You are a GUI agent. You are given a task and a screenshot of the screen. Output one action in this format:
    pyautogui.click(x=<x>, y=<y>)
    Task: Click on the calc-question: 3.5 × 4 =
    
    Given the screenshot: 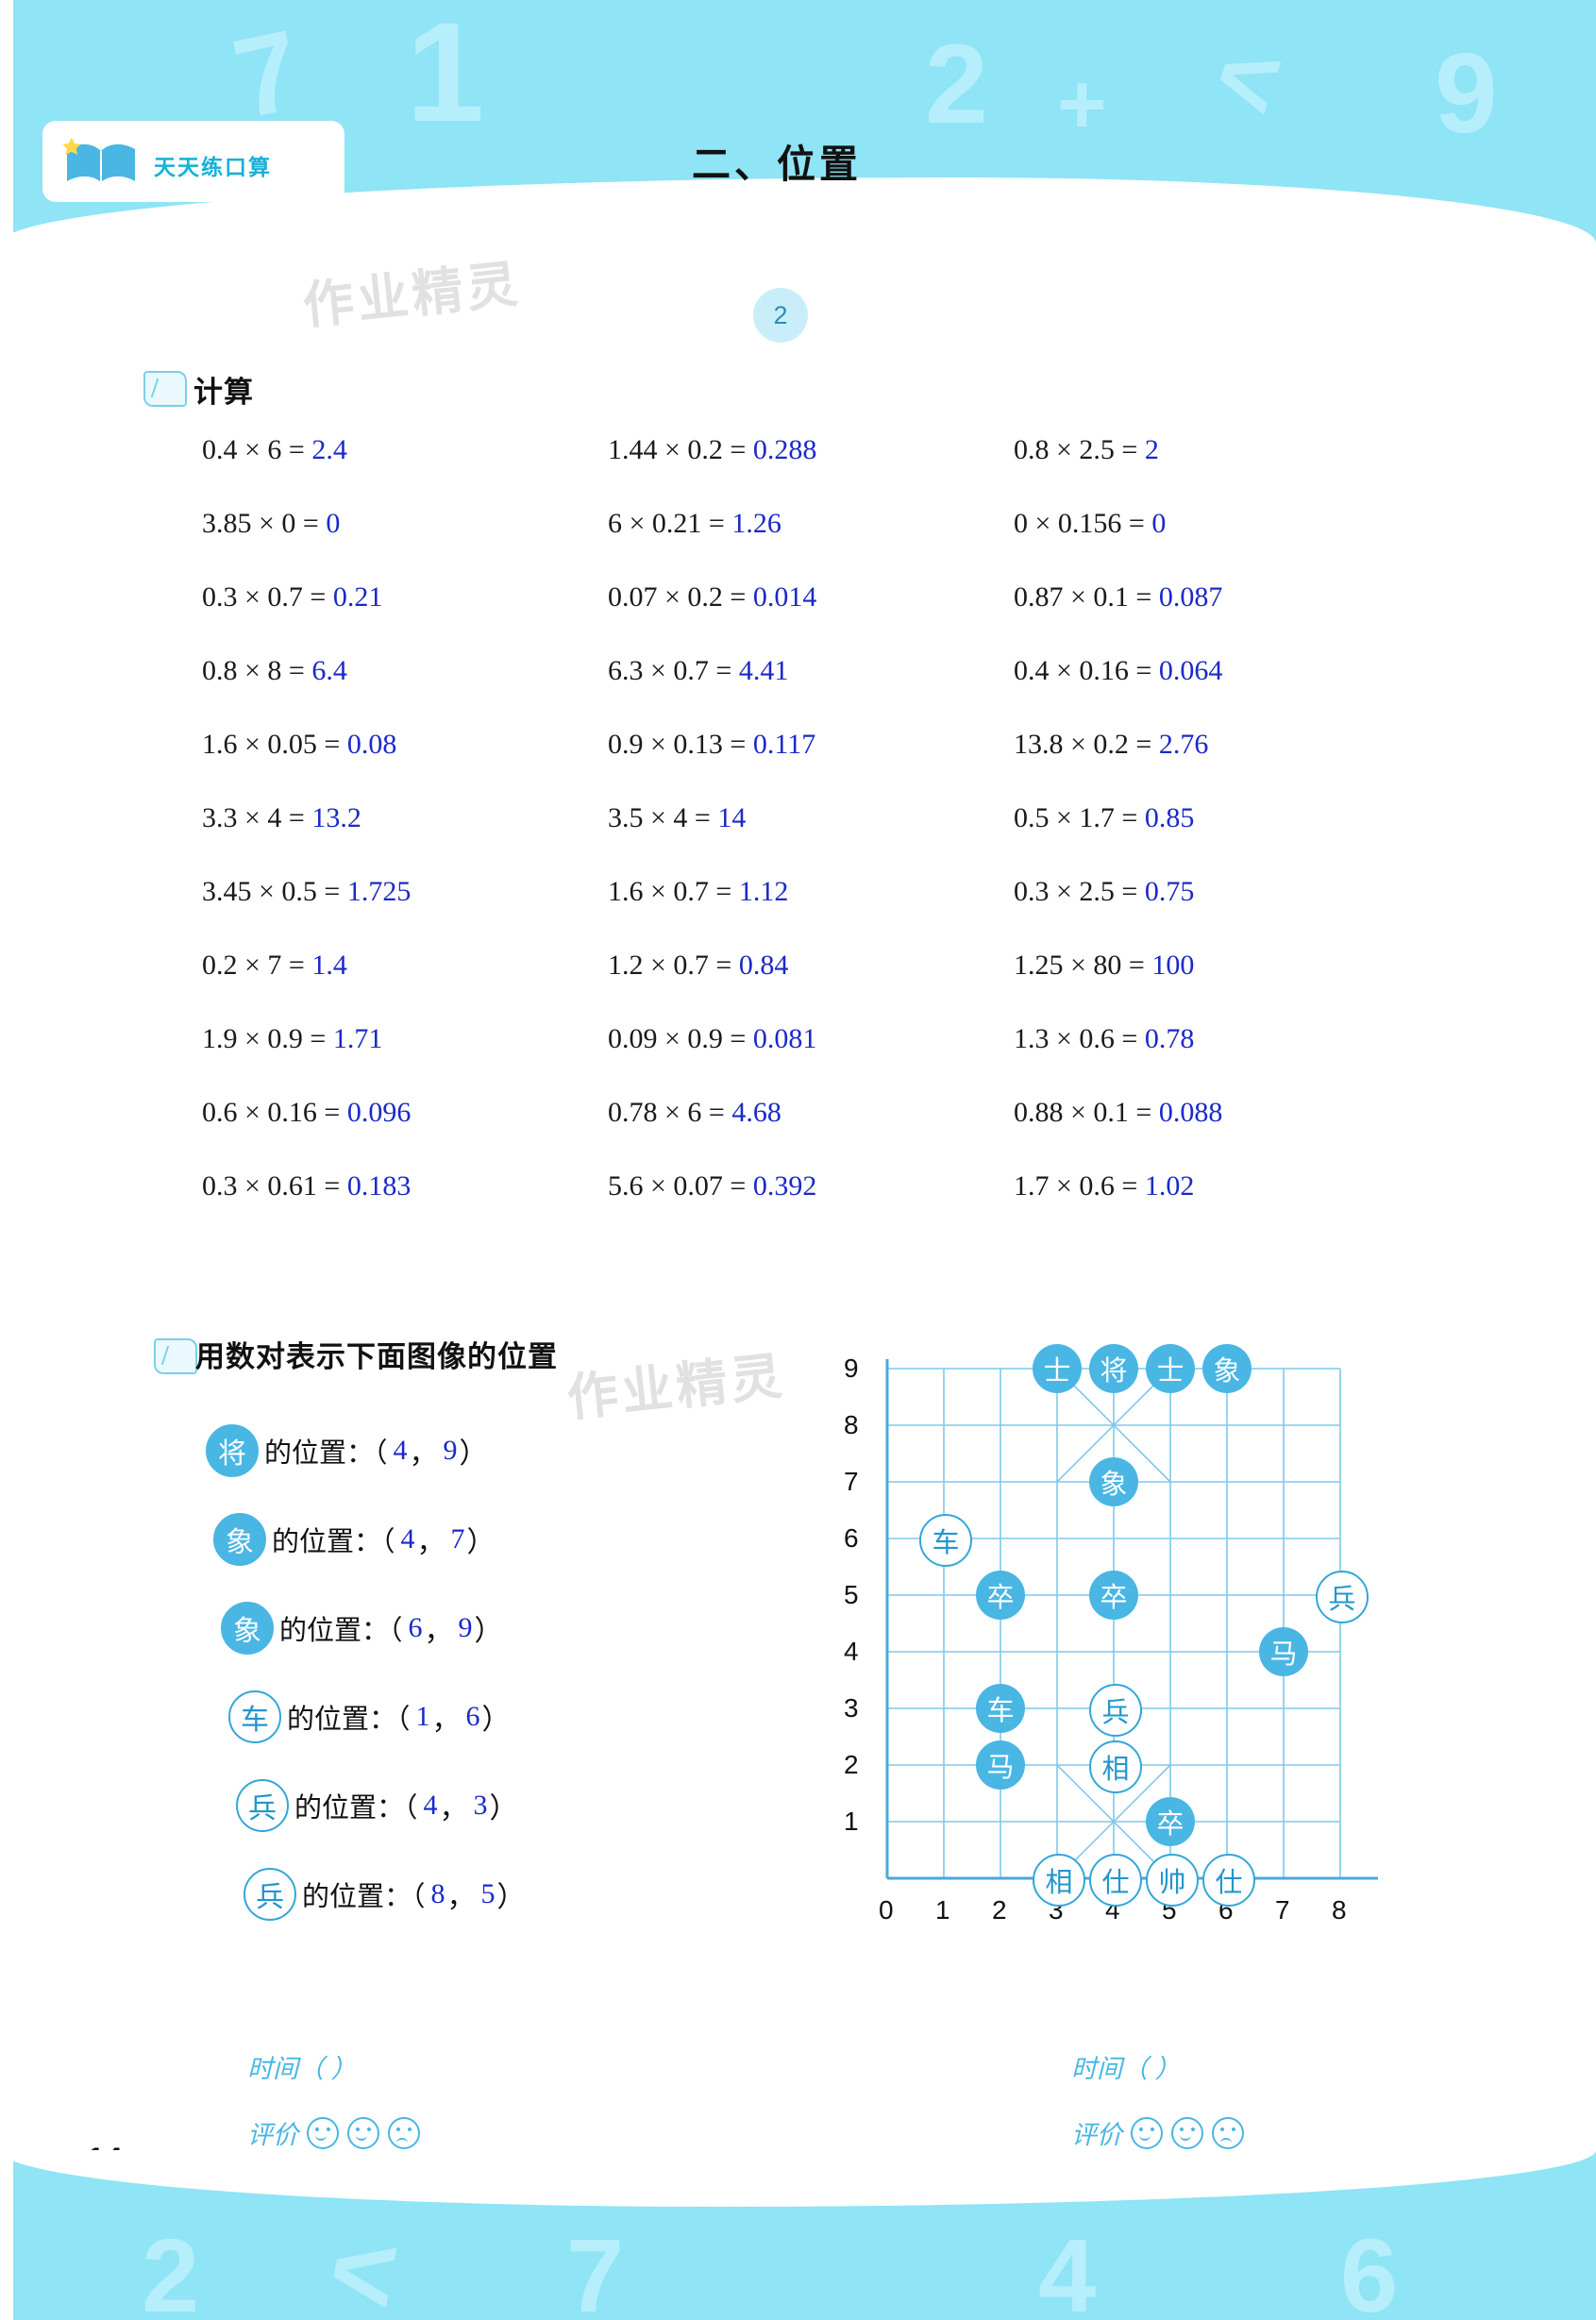 What is the action you would take?
    pyautogui.click(x=659, y=817)
    